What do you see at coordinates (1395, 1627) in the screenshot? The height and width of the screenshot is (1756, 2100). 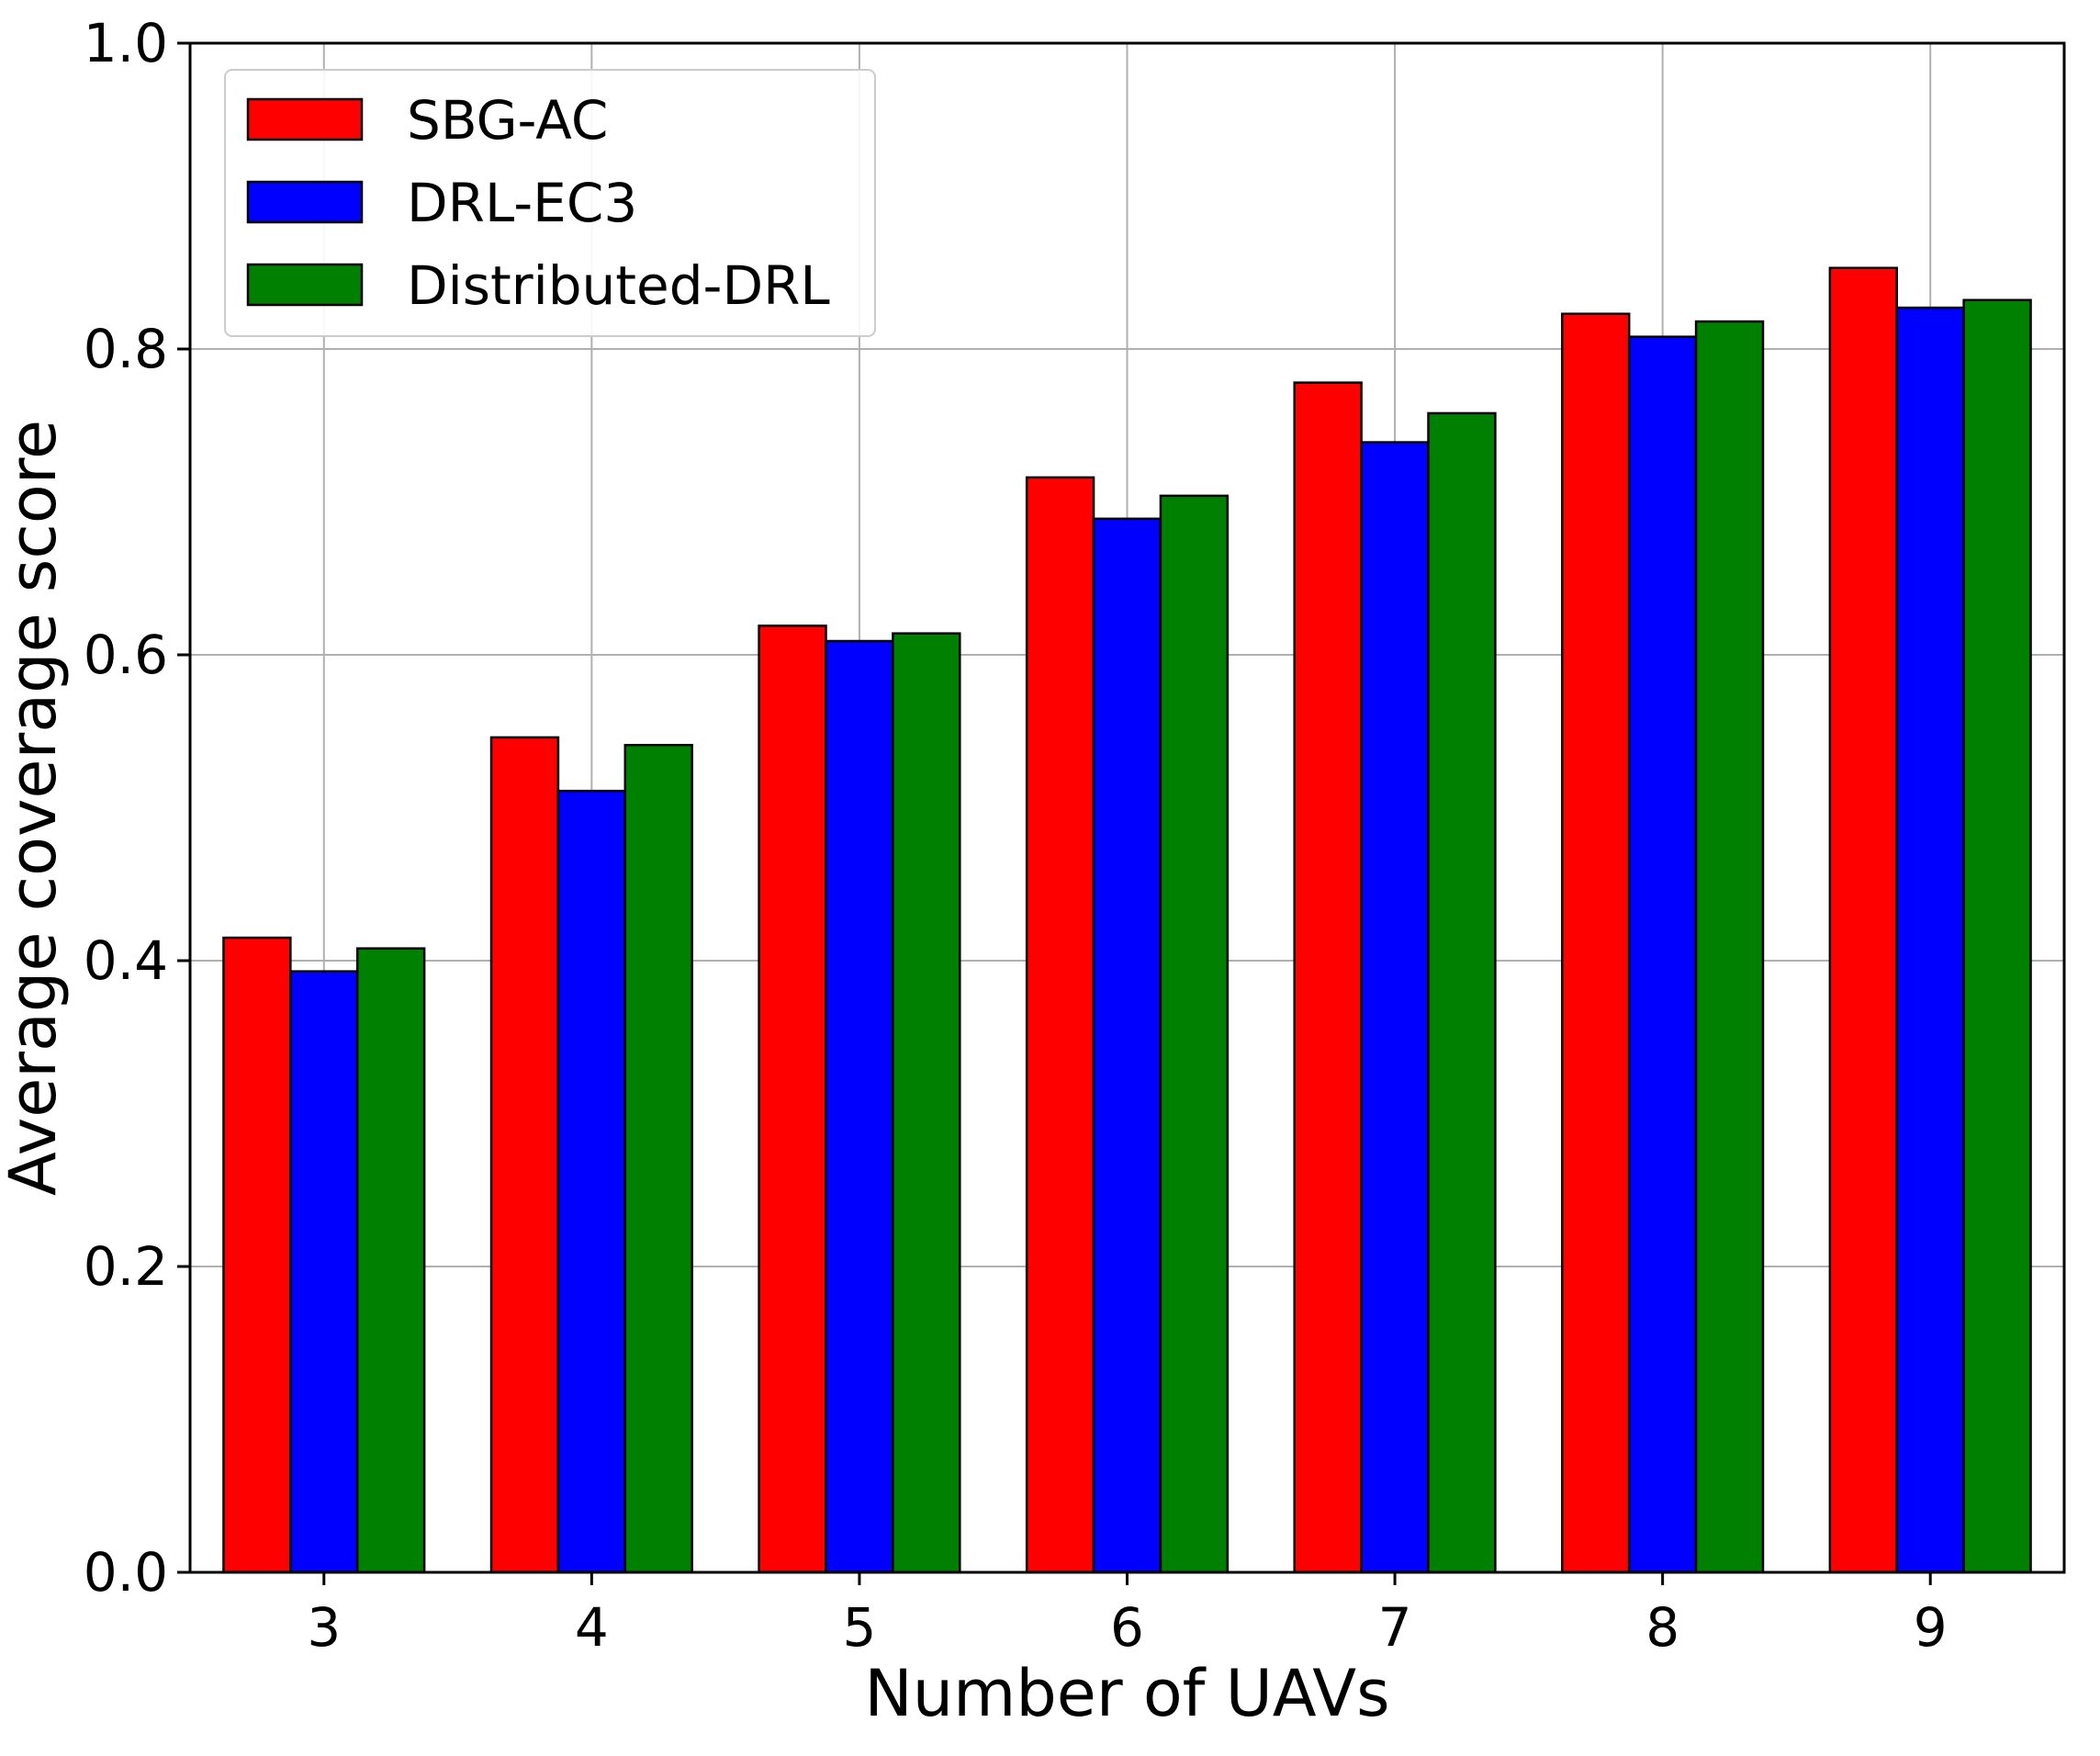 I see `x-tick-label: 7` at bounding box center [1395, 1627].